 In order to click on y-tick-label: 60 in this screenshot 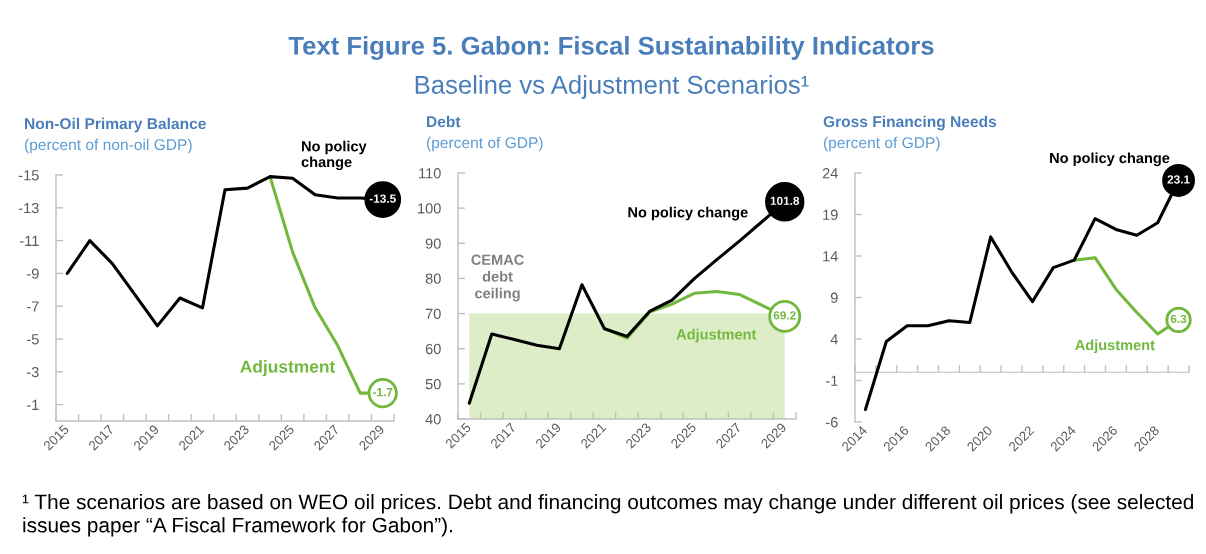, I will do `click(433, 349)`.